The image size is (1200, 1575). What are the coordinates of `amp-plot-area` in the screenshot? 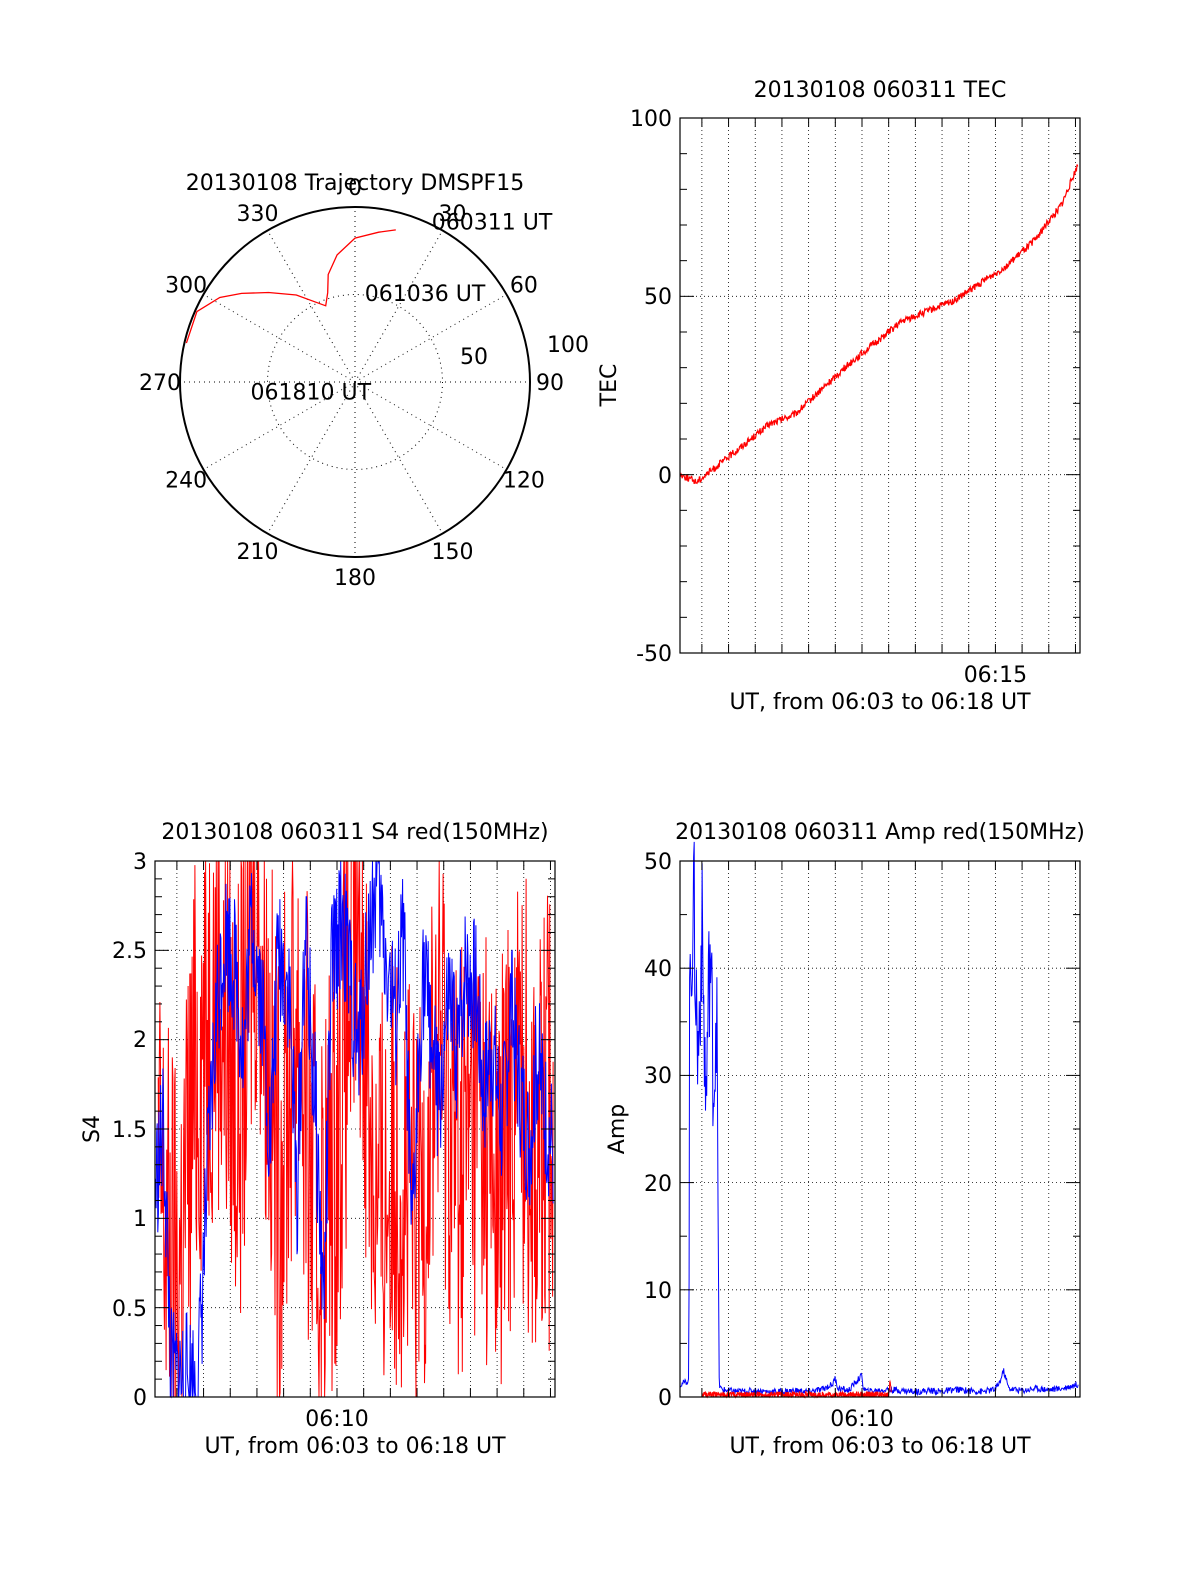 It's located at (879, 1120).